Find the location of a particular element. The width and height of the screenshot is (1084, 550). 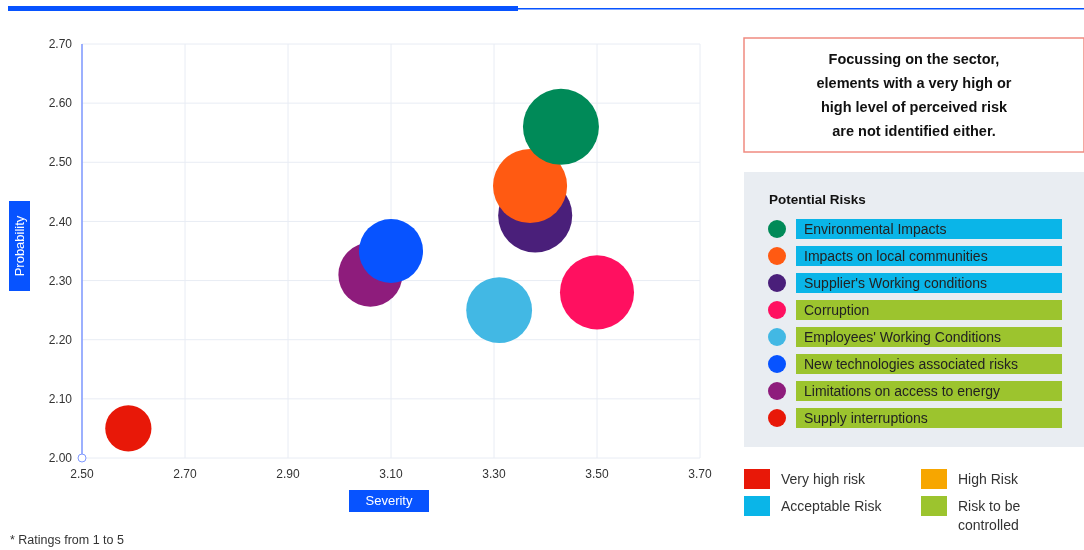

legend-label: Limitations on access to energy is located at coordinates (902, 391).